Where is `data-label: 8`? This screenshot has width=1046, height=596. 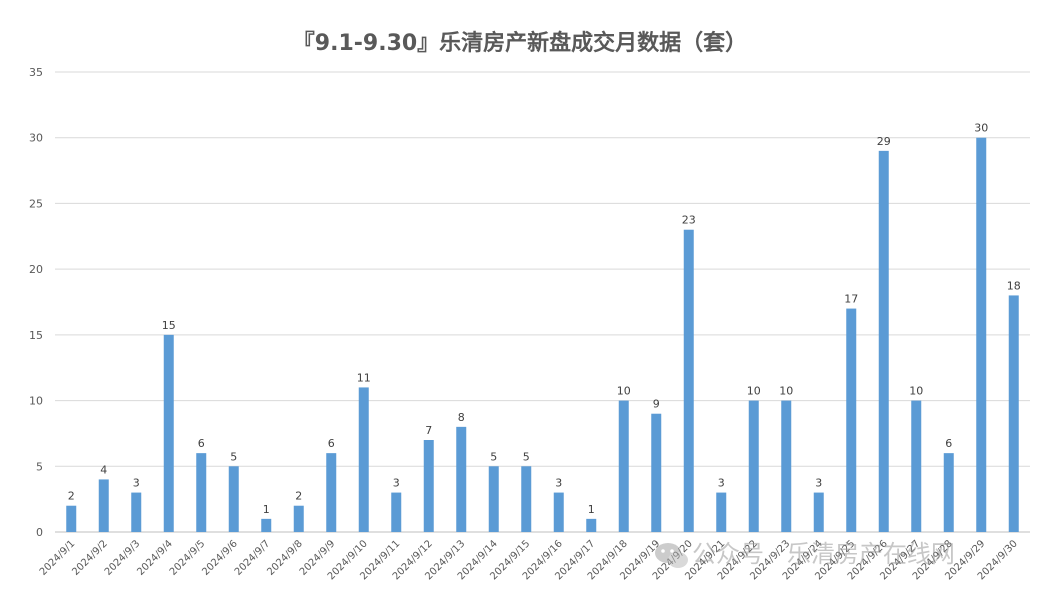
data-label: 8 is located at coordinates (461, 417).